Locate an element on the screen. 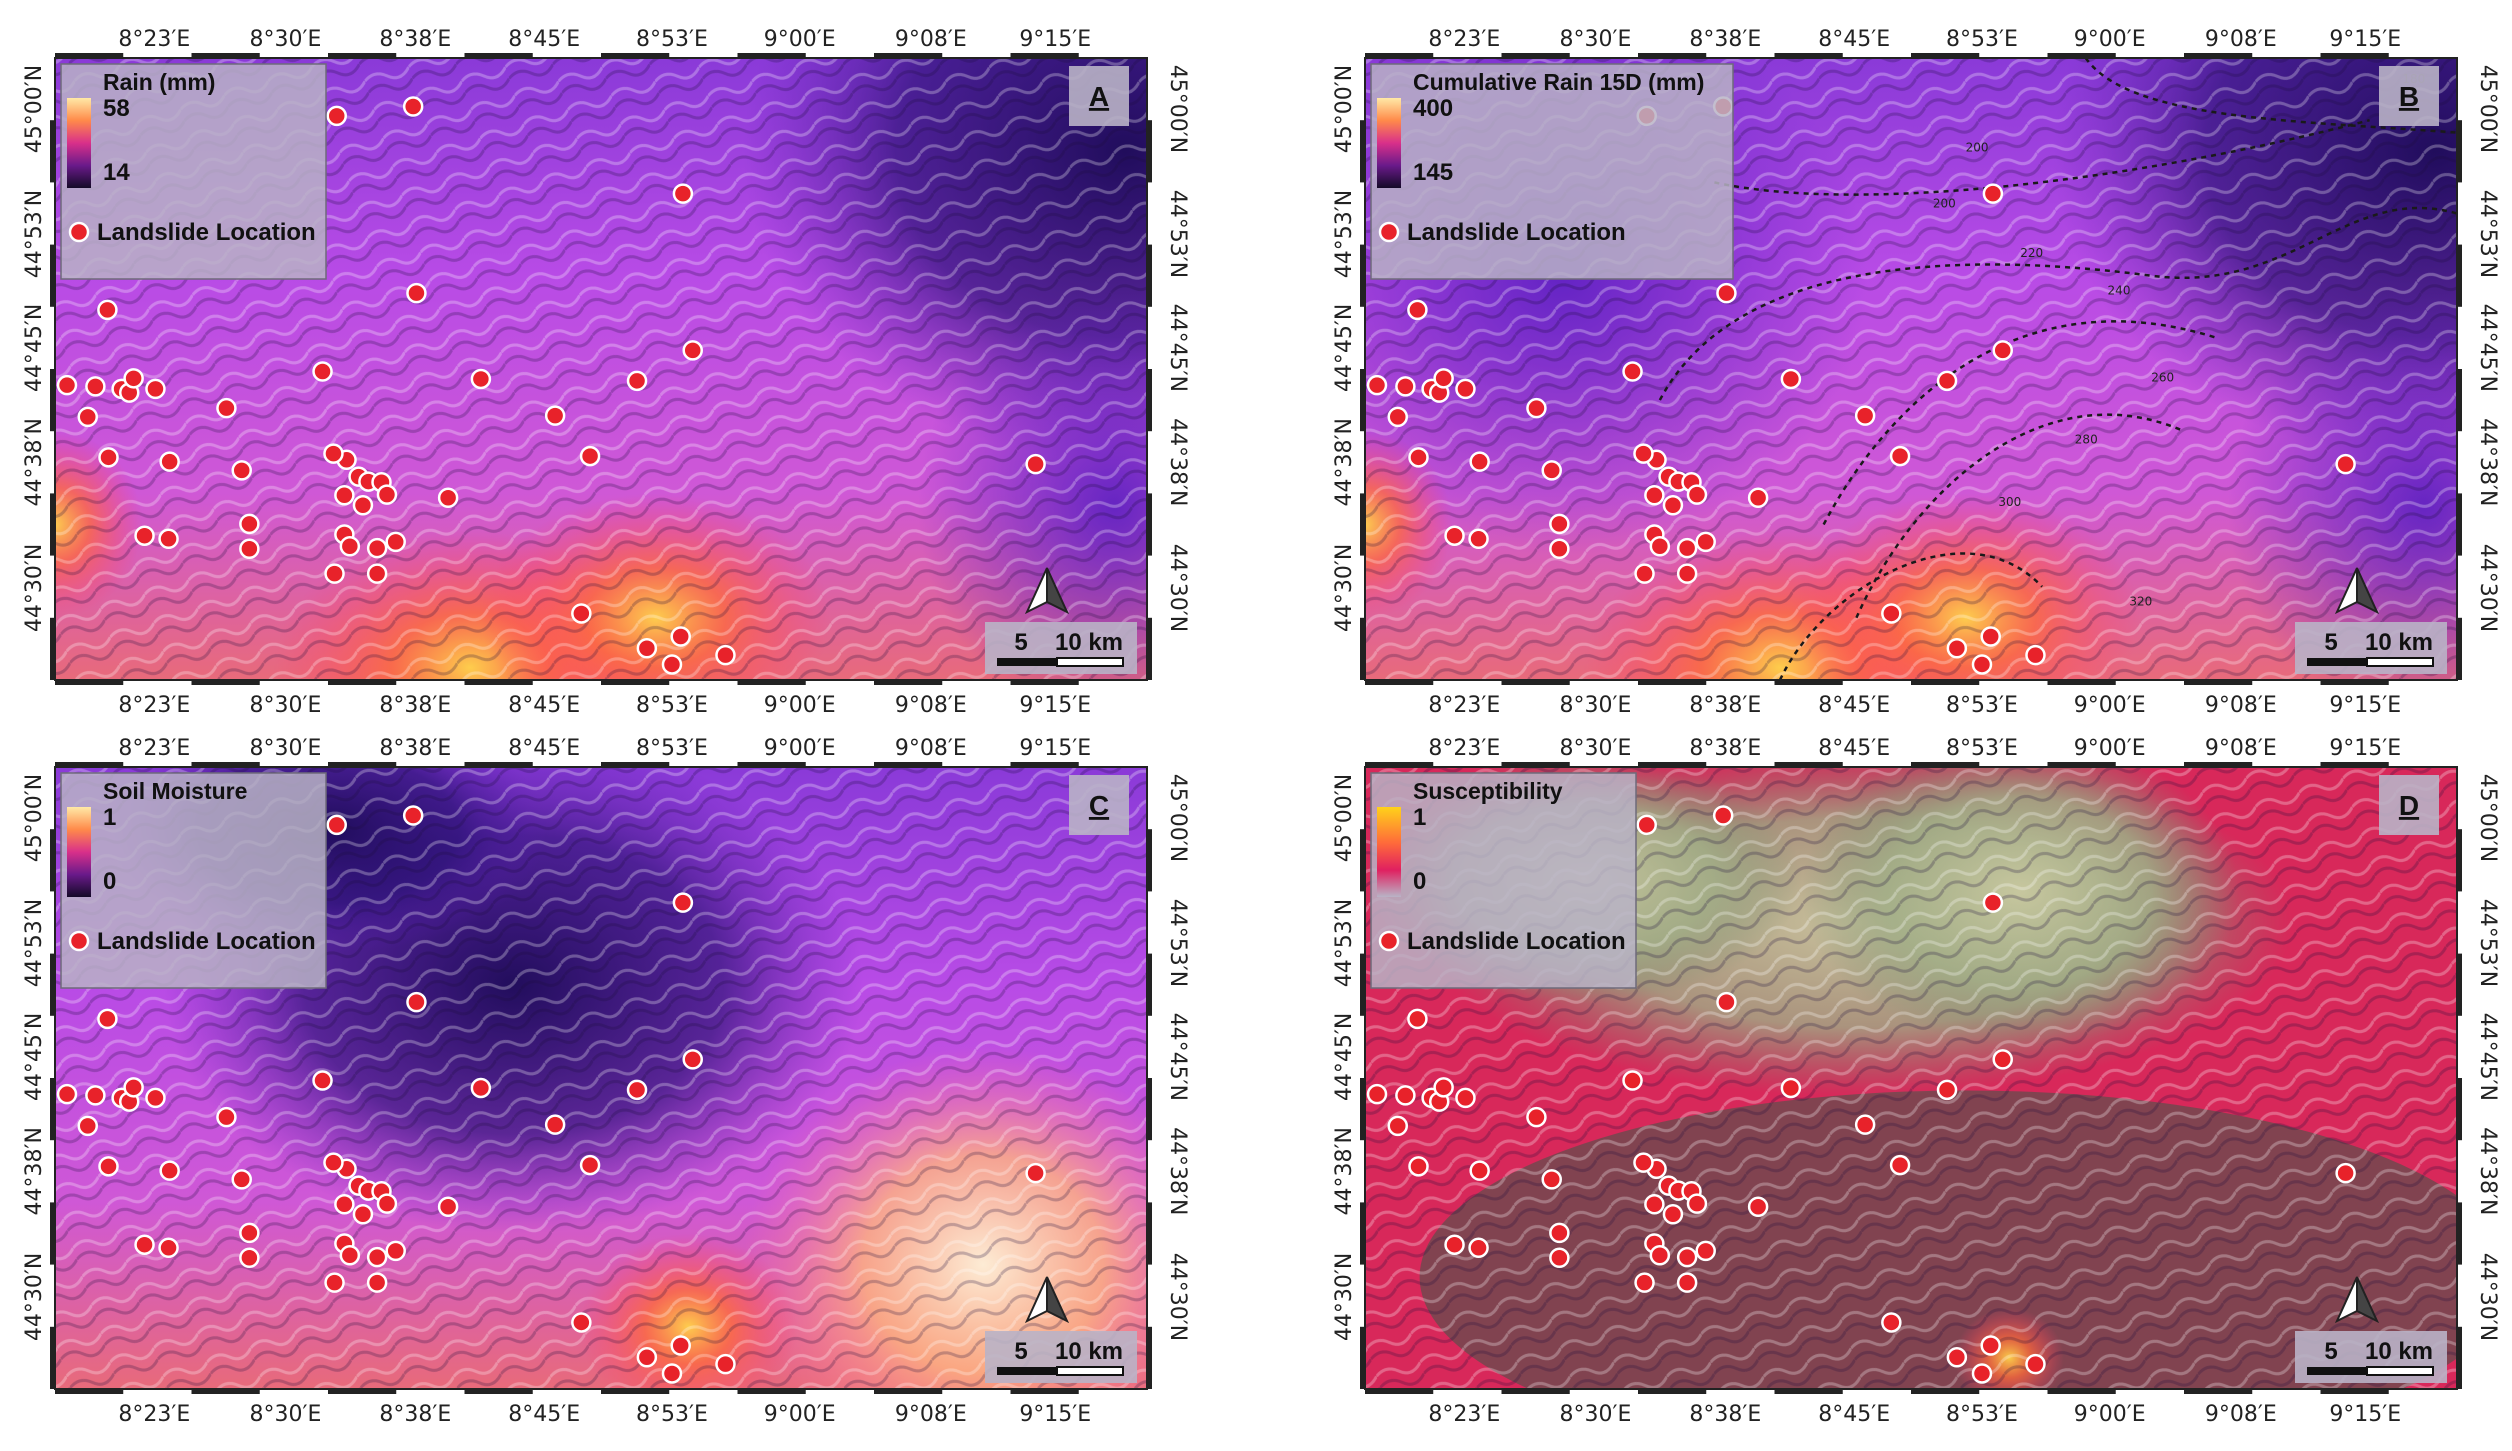 The image size is (2512, 1451). legend-title: Soil Moisture is located at coordinates (175, 791).